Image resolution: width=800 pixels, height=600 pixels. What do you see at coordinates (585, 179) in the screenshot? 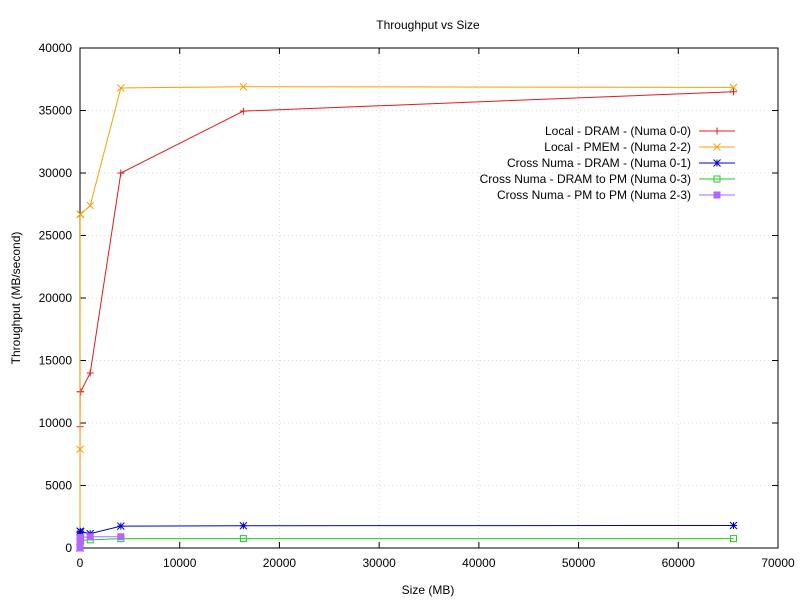
I see `legend-label: Cross Numa - DRAM to PM (Numa 0-3)` at bounding box center [585, 179].